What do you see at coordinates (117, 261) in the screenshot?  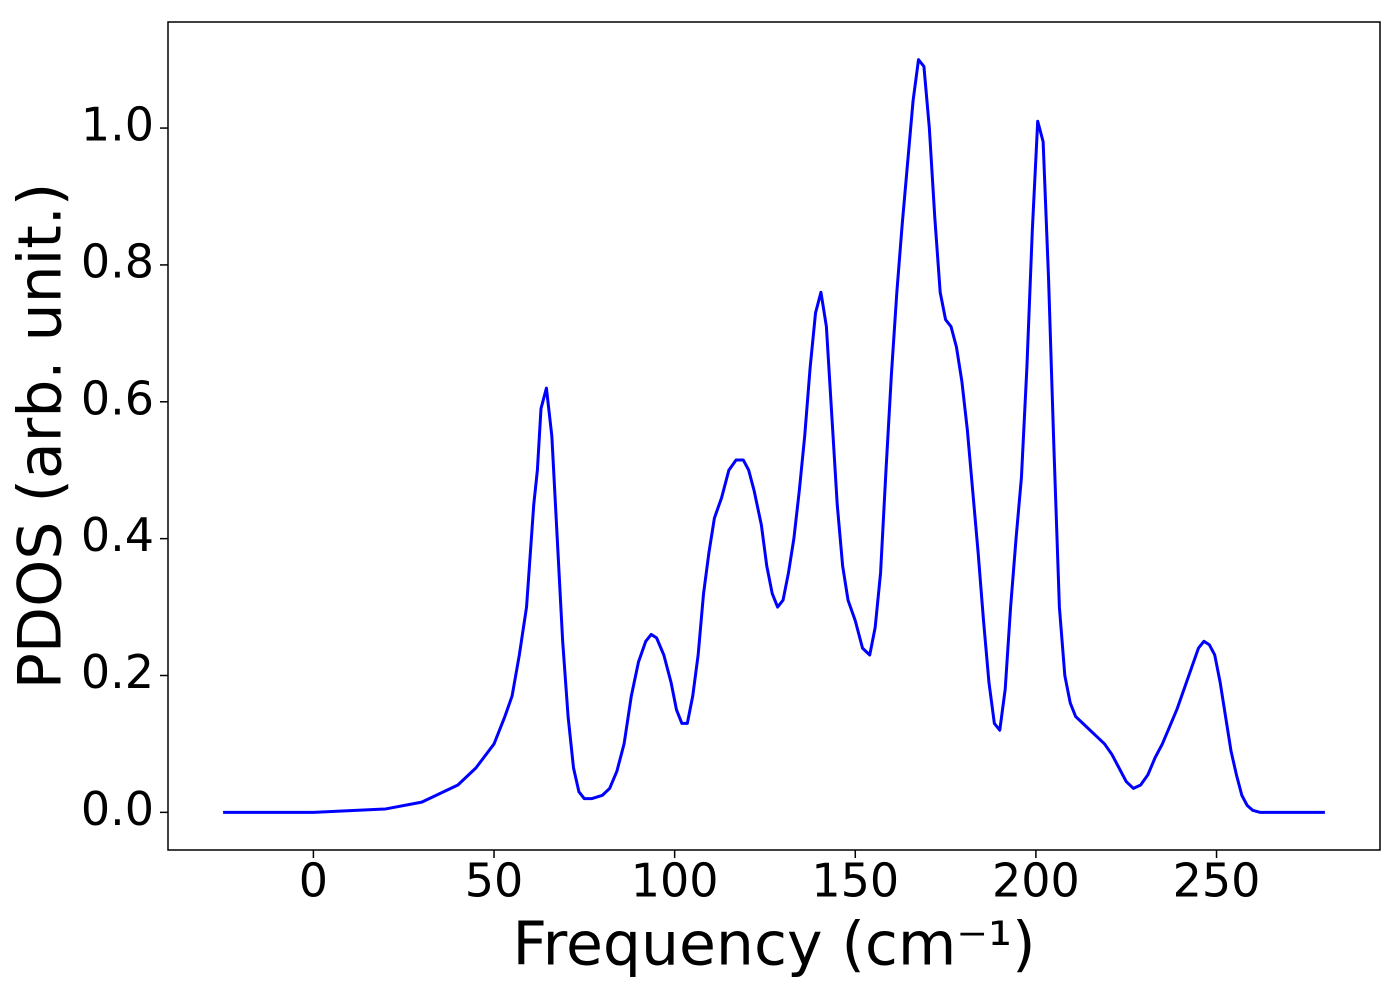 I see `y-tick-label: 0.8` at bounding box center [117, 261].